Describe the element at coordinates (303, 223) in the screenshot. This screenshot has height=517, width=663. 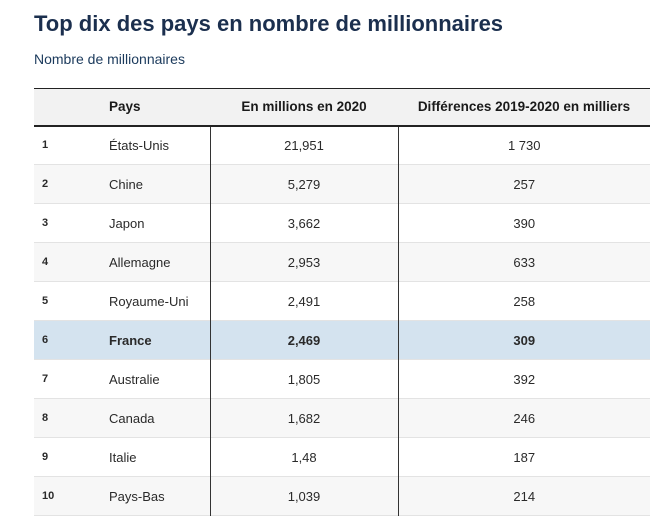
I see `millions-2020-cell: 3,662` at that location.